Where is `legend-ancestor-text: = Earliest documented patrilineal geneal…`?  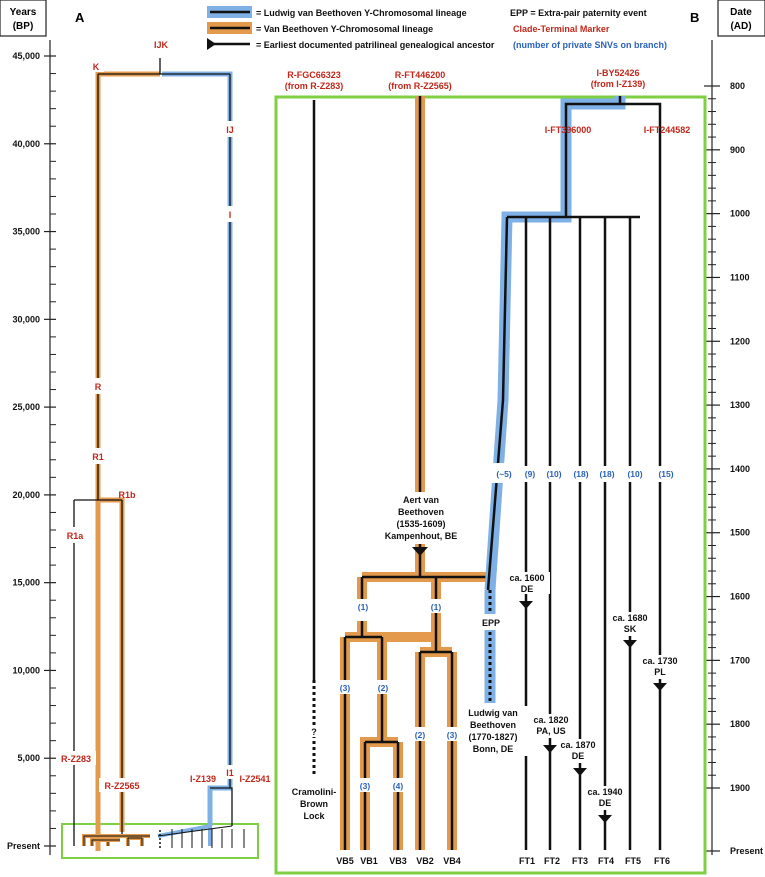
legend-ancestor-text: = Earliest documented patrilineal geneal… is located at coordinates (375, 45).